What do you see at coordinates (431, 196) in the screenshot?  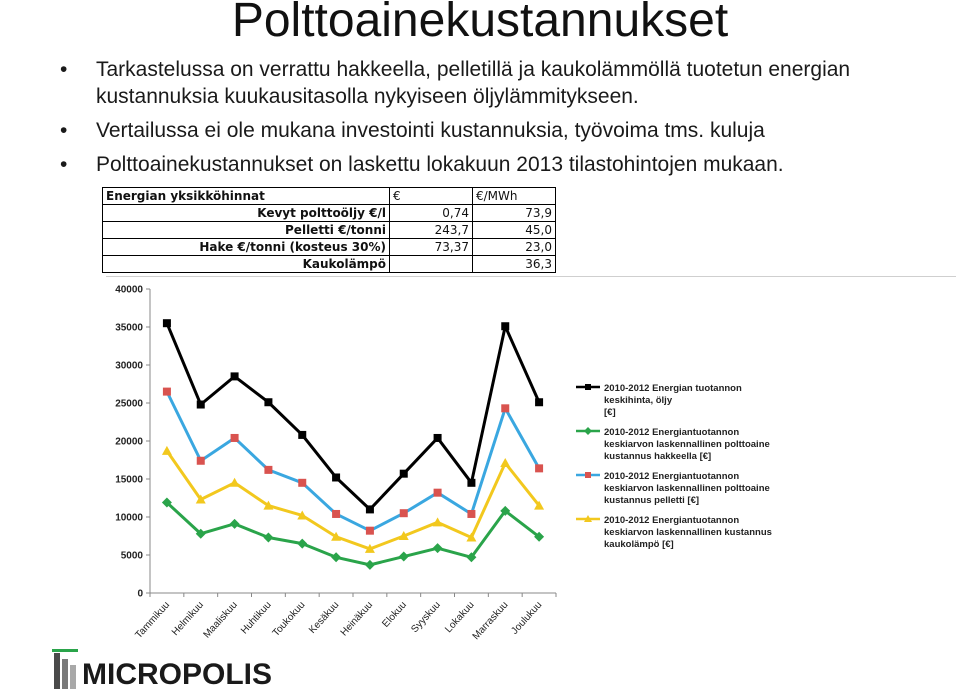 I see `price-header-unit: €` at bounding box center [431, 196].